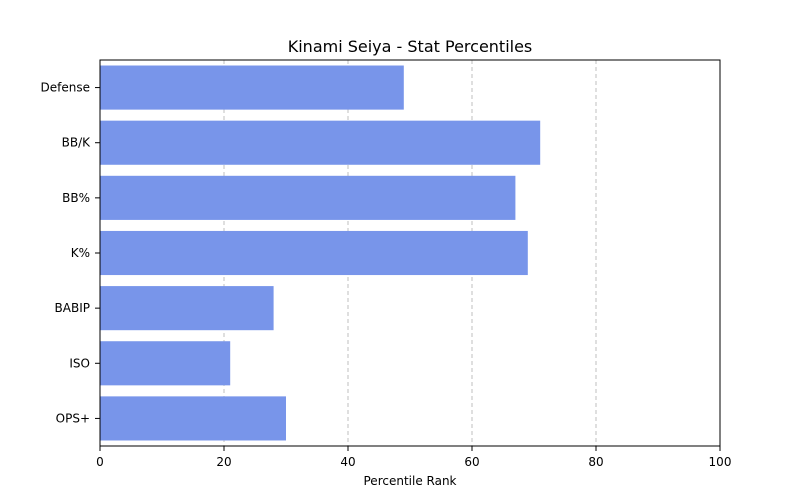  What do you see at coordinates (347, 462) in the screenshot?
I see `x-tick-label: 40` at bounding box center [347, 462].